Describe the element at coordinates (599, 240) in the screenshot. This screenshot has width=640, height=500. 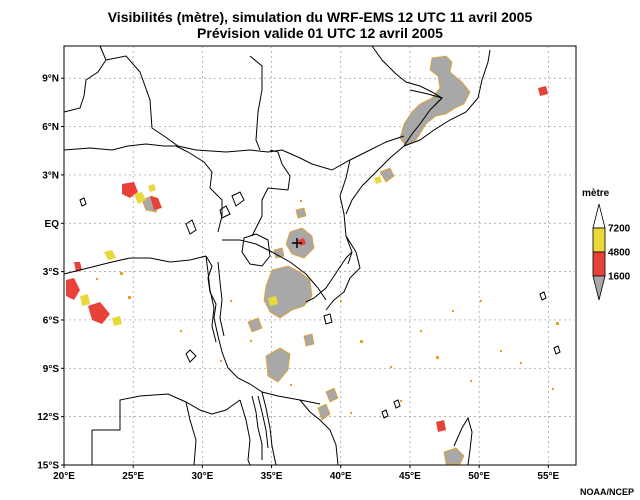
I see `legend-swatch-yellow` at that location.